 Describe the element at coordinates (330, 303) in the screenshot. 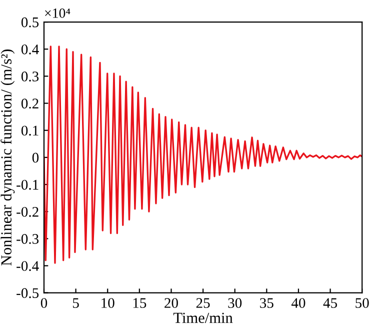

I see `x-tick-label: 45` at that location.